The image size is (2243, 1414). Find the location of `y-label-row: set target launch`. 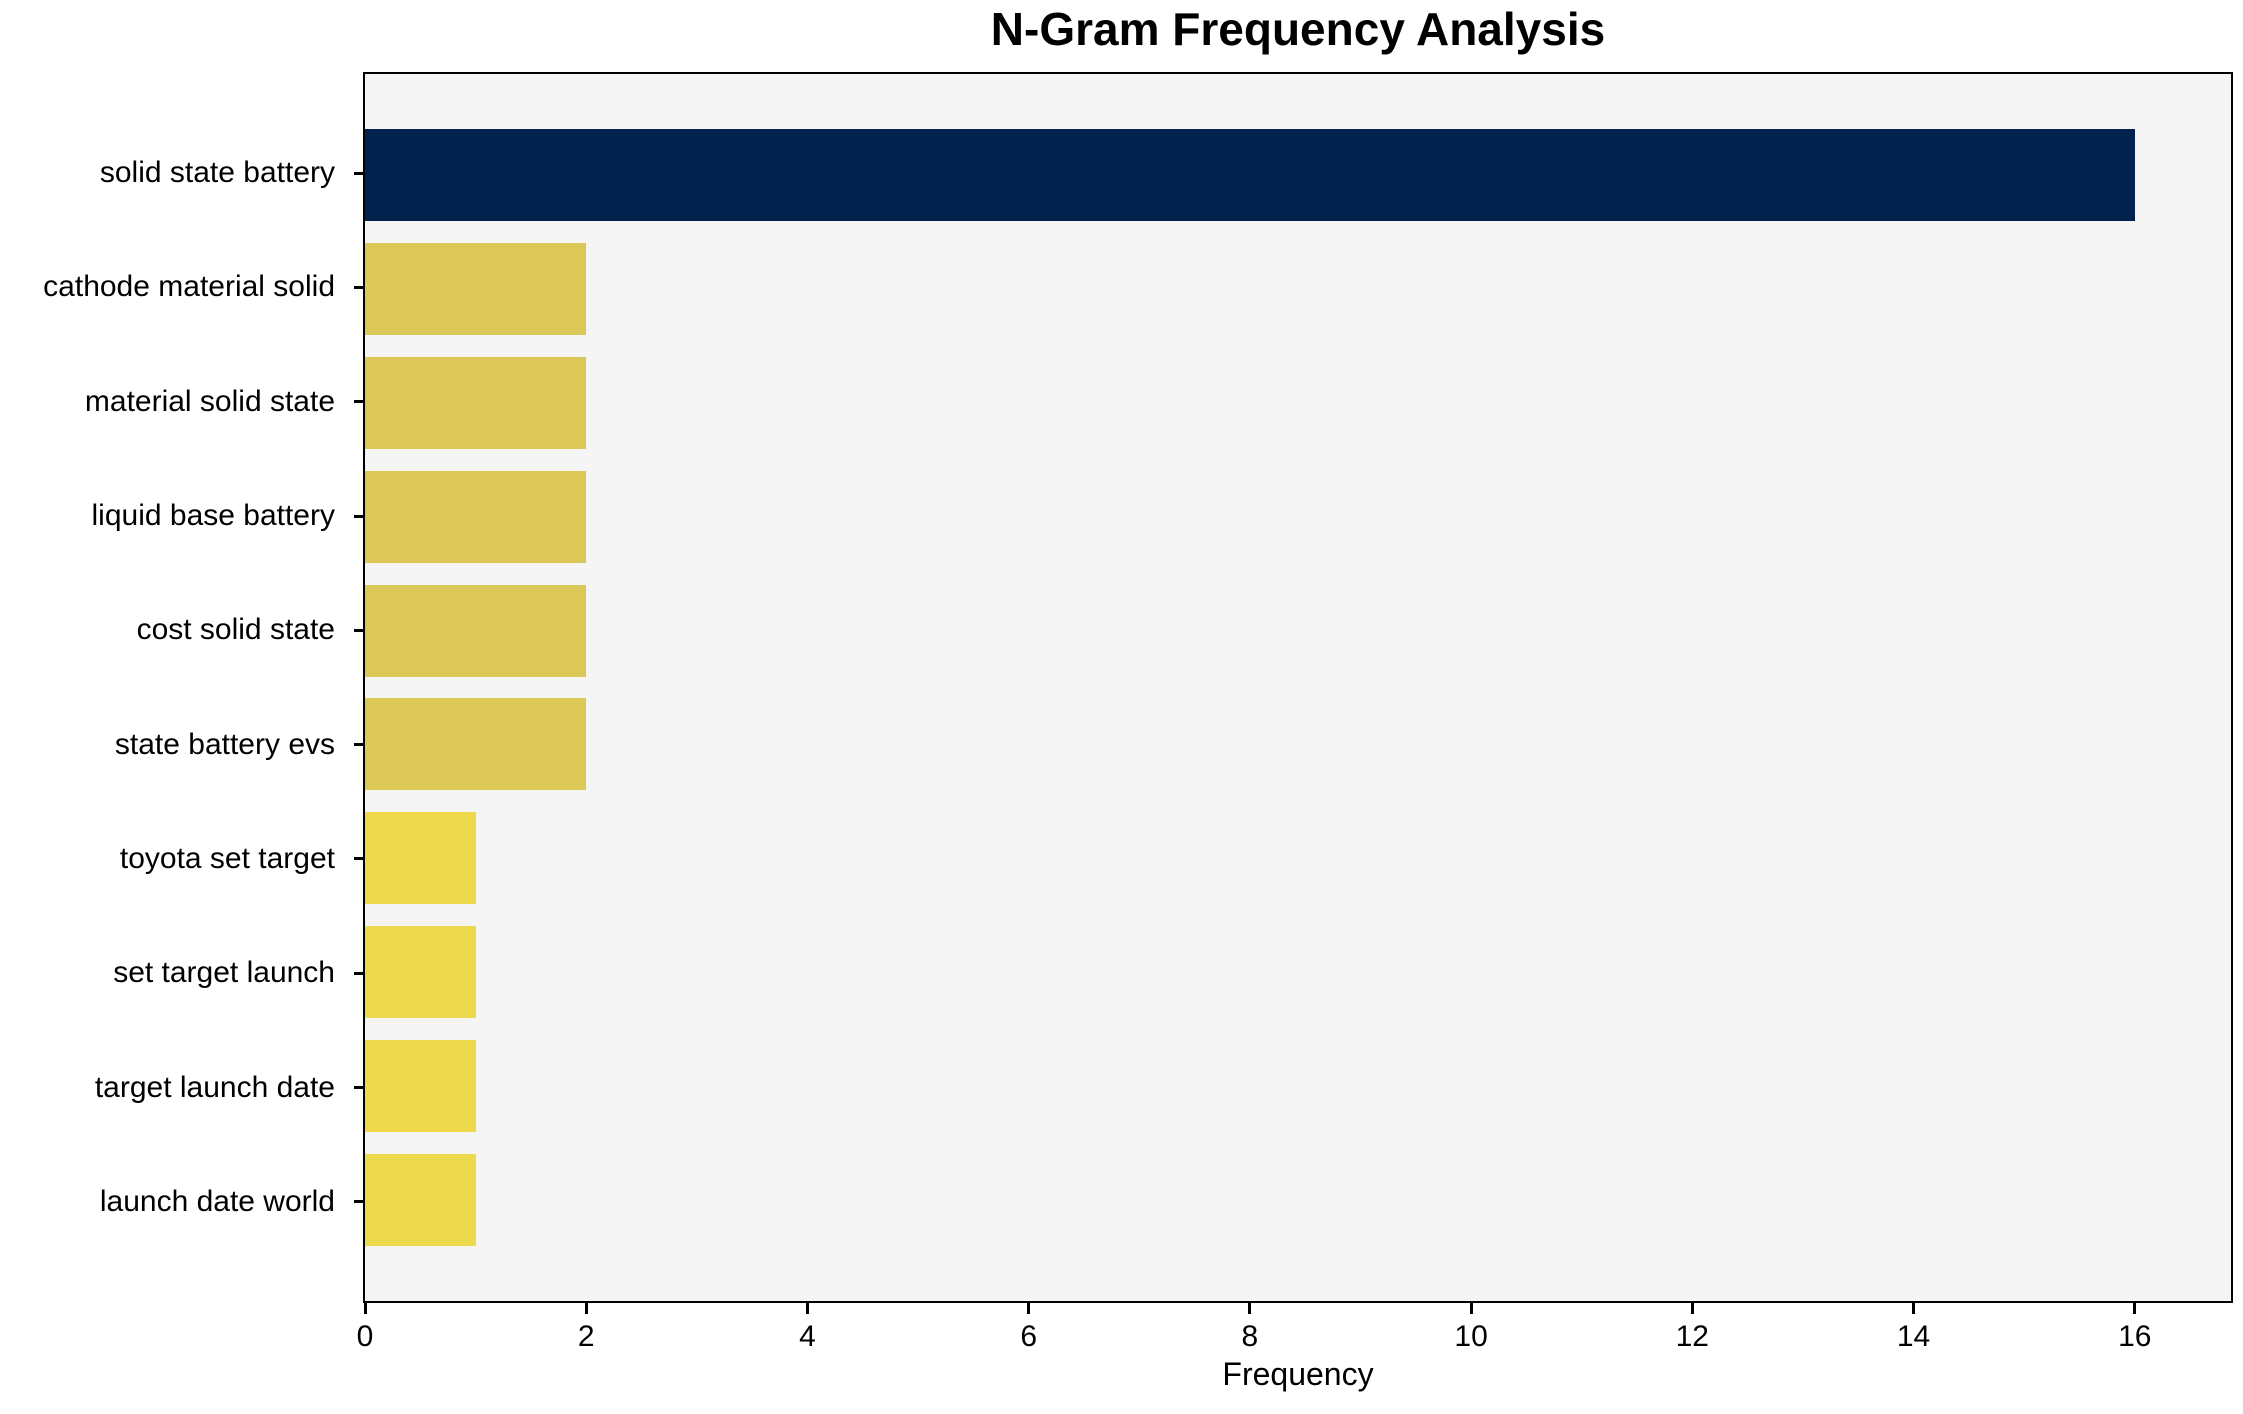

y-label-row: set target launch is located at coordinates (181, 973).